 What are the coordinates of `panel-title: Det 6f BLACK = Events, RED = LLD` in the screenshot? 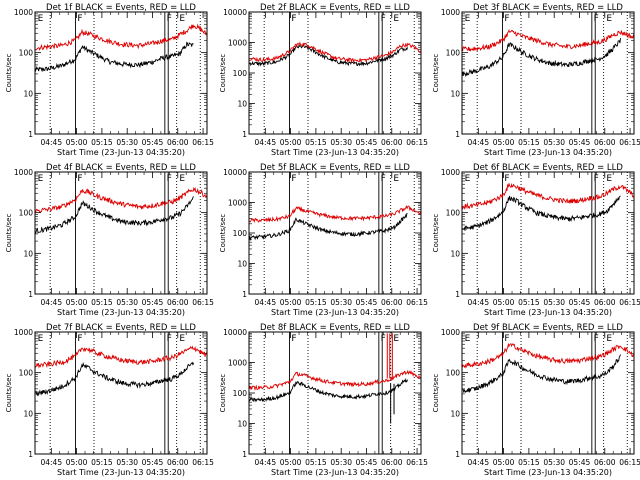 It's located at (548, 168).